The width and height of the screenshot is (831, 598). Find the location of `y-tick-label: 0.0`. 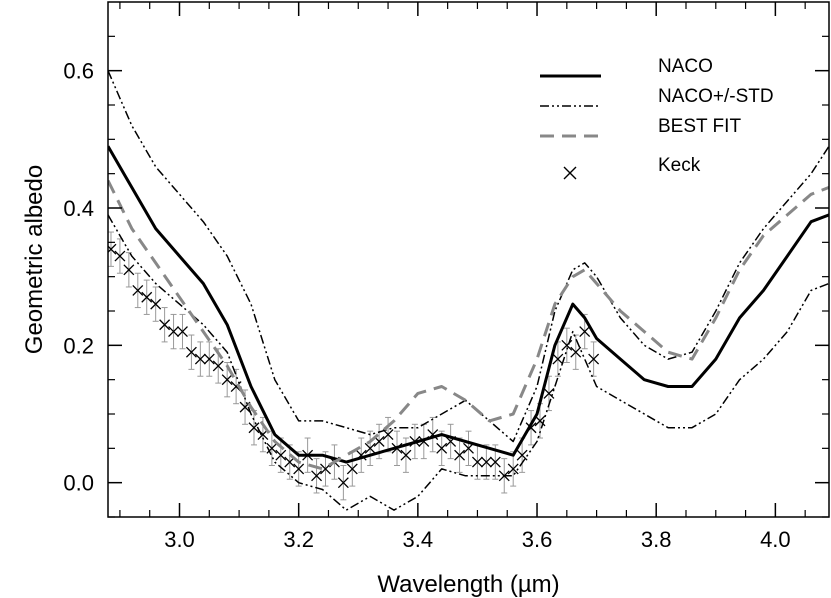

y-tick-label: 0.0 is located at coordinates (78, 483).